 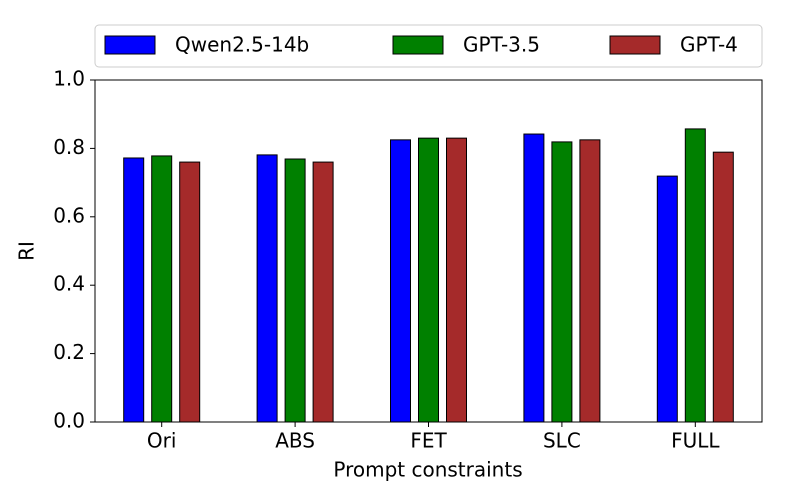 What do you see at coordinates (709, 45) in the screenshot?
I see `legend-label: GPT-4` at bounding box center [709, 45].